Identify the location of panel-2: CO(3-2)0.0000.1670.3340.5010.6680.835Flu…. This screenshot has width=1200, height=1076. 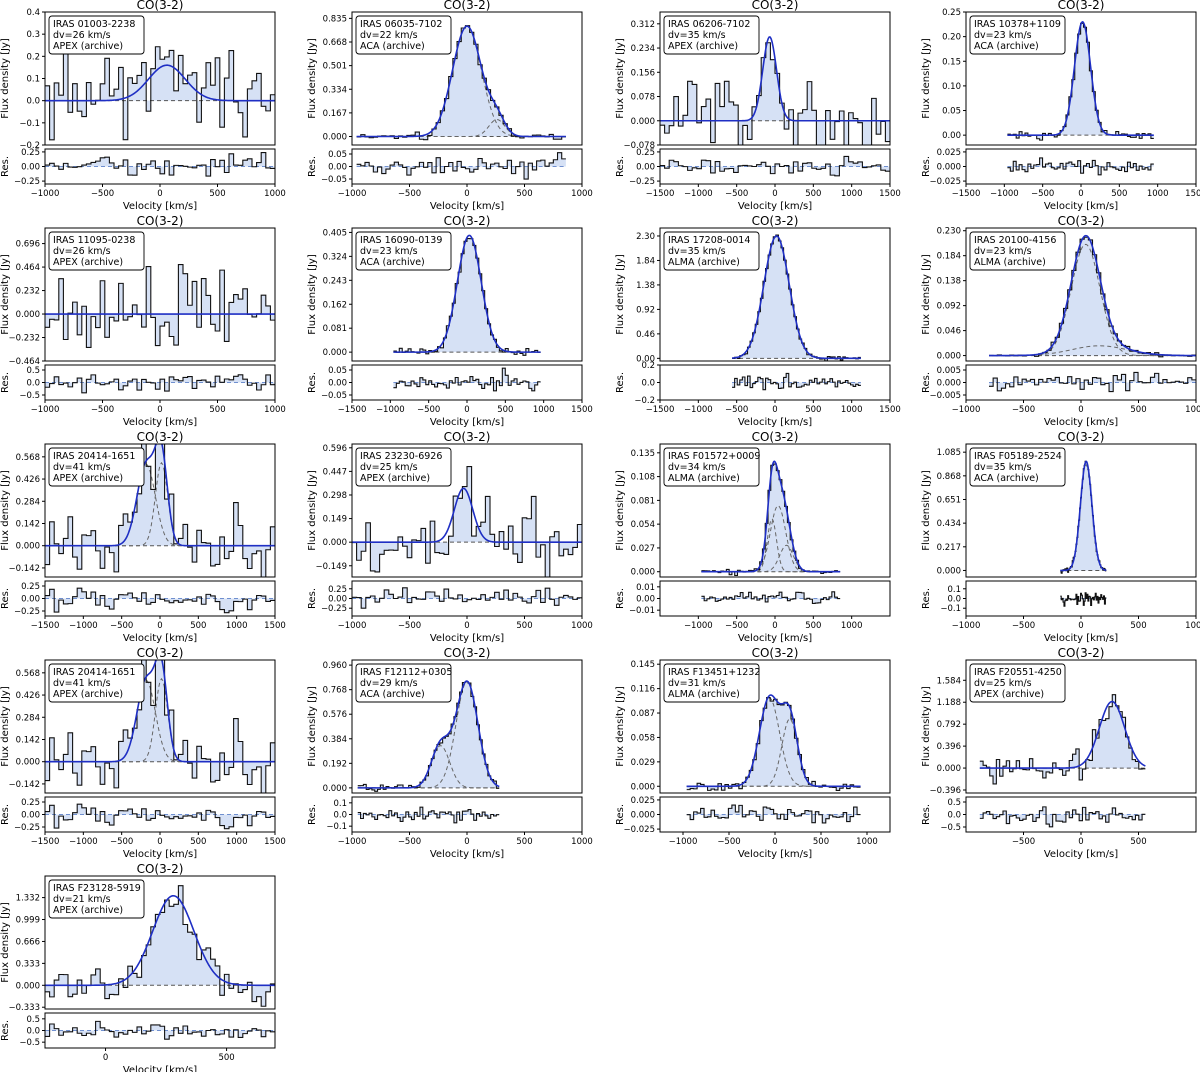
(450, 106).